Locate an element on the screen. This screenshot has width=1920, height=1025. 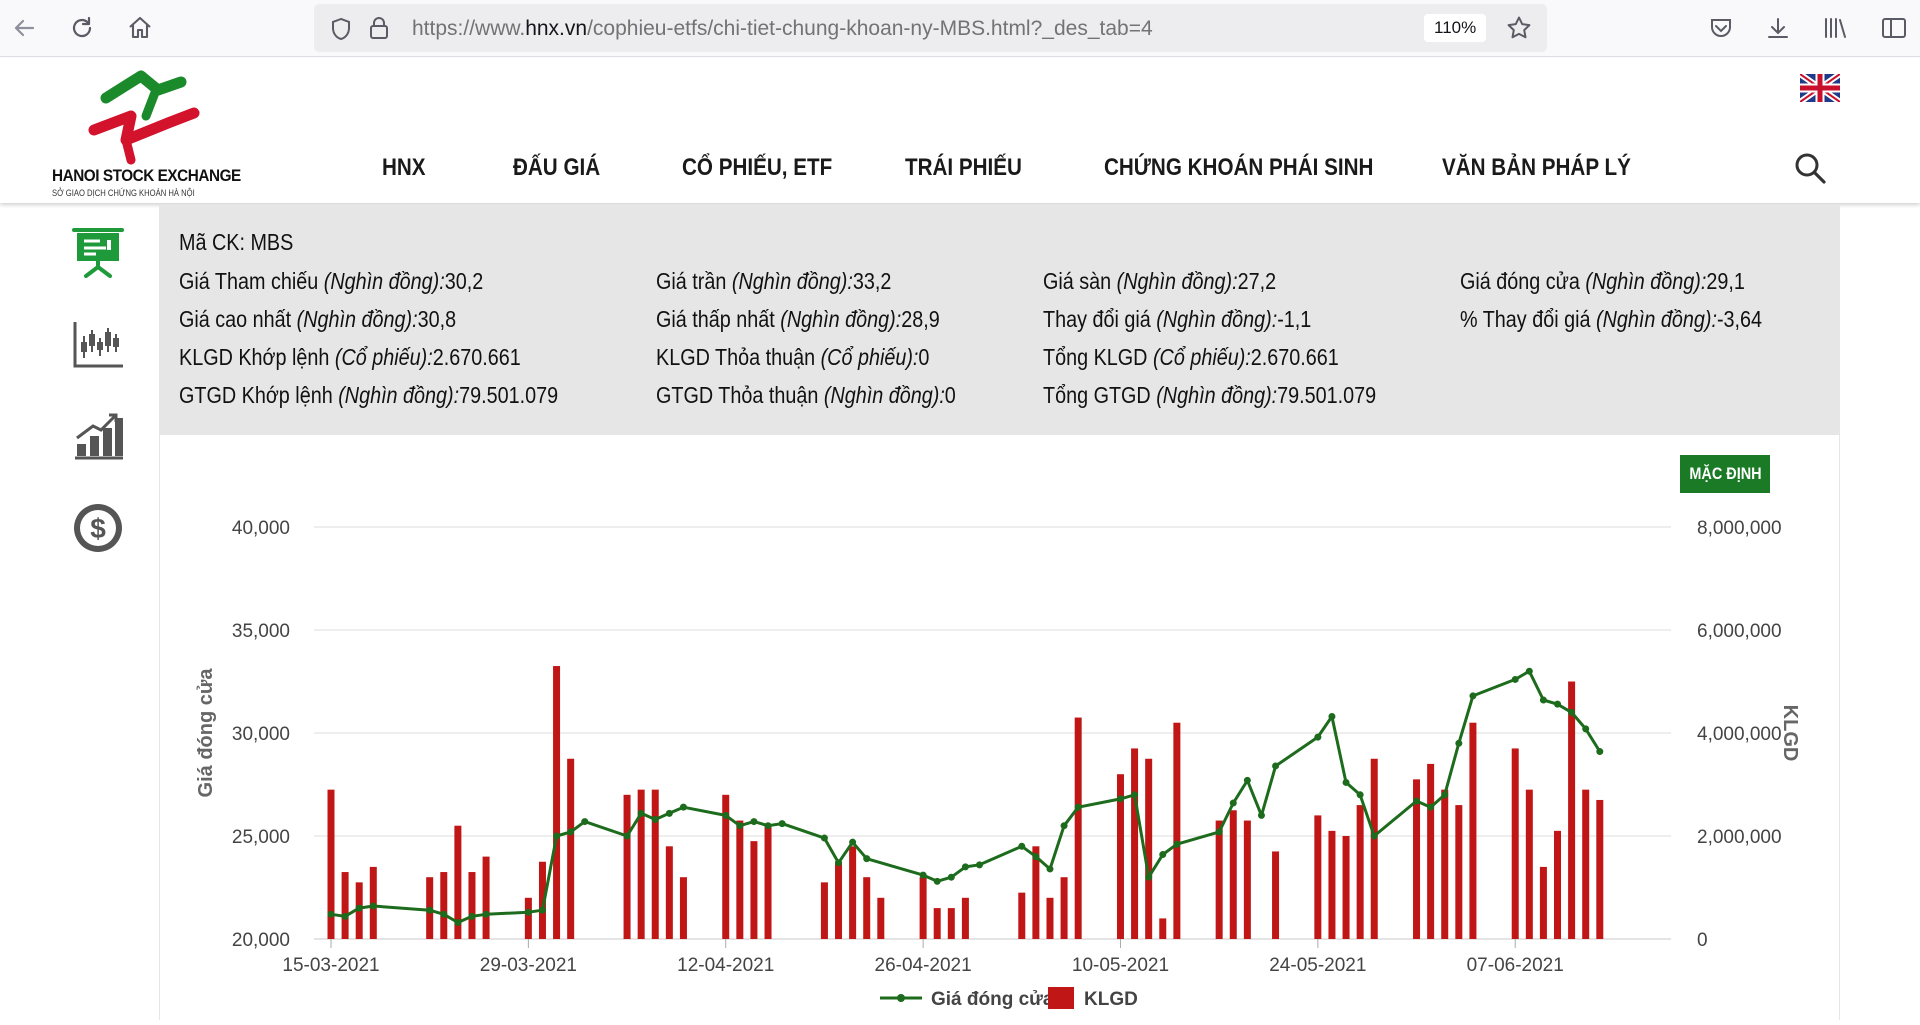
info-item: Giá trần (Nghìn đồng):33,2 is located at coordinates (773, 281).